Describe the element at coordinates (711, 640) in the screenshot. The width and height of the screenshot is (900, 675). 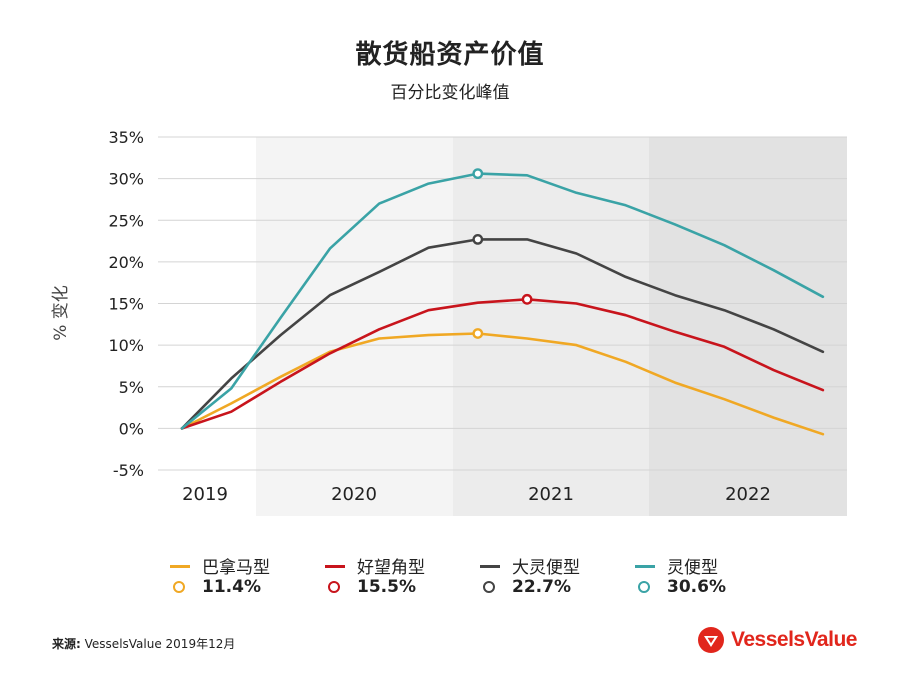
I see `brand-logo-icon` at that location.